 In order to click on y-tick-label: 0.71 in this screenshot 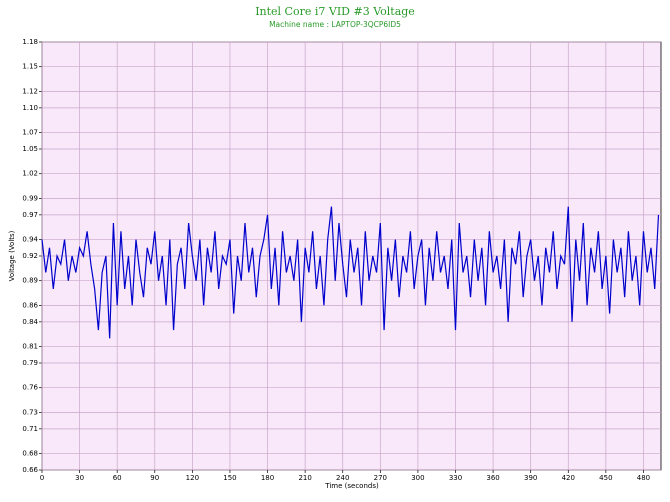, I will do `click(30, 429)`.